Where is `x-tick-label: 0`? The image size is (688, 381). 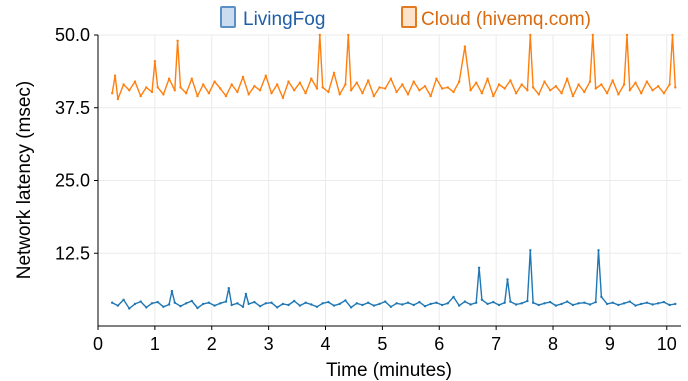
x-tick-label: 0 is located at coordinates (98, 344).